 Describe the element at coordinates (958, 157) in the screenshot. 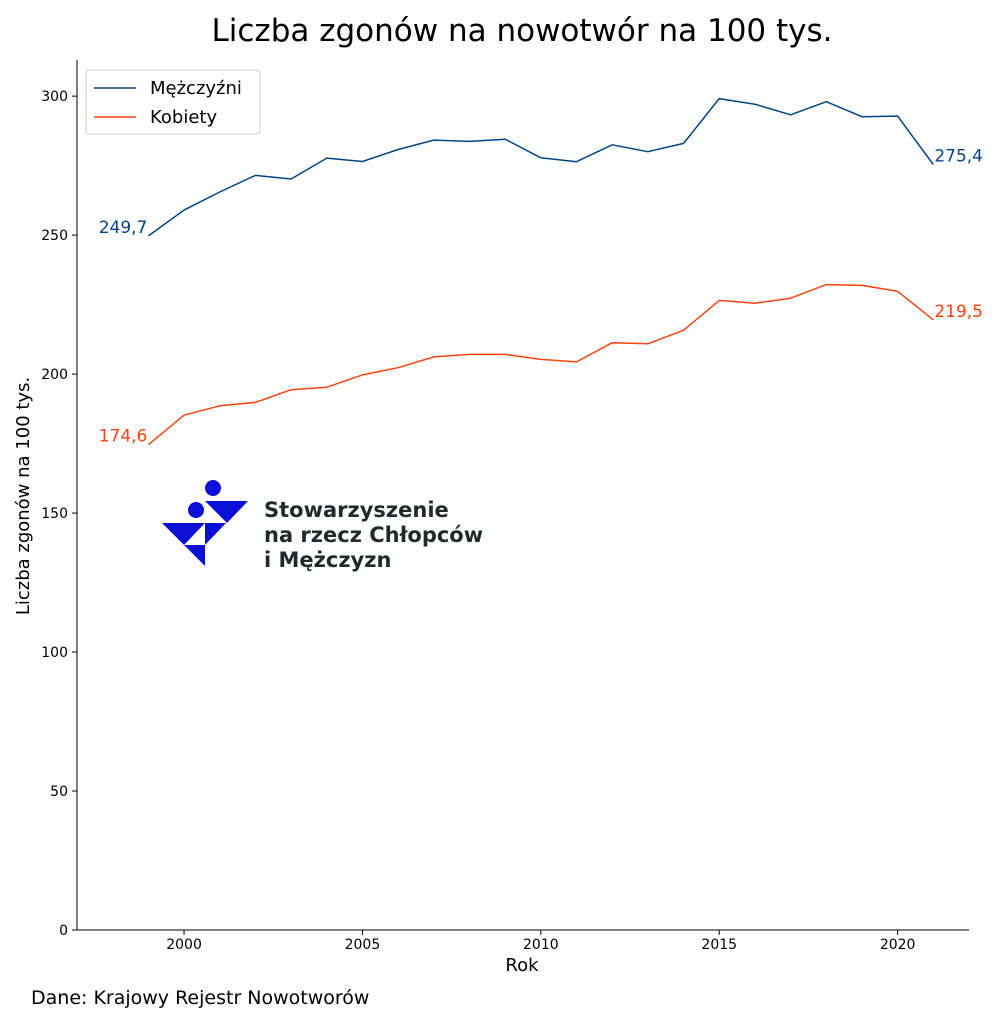

I see `last-value-label-men: 275,4` at that location.